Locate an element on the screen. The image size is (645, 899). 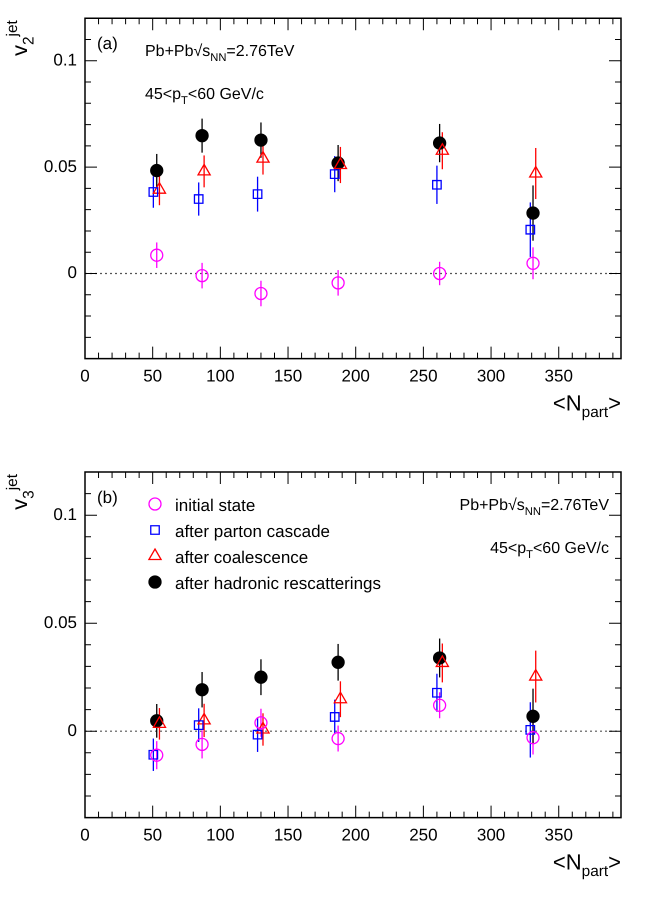
legend-label: after coalescence is located at coordinates (241, 557).